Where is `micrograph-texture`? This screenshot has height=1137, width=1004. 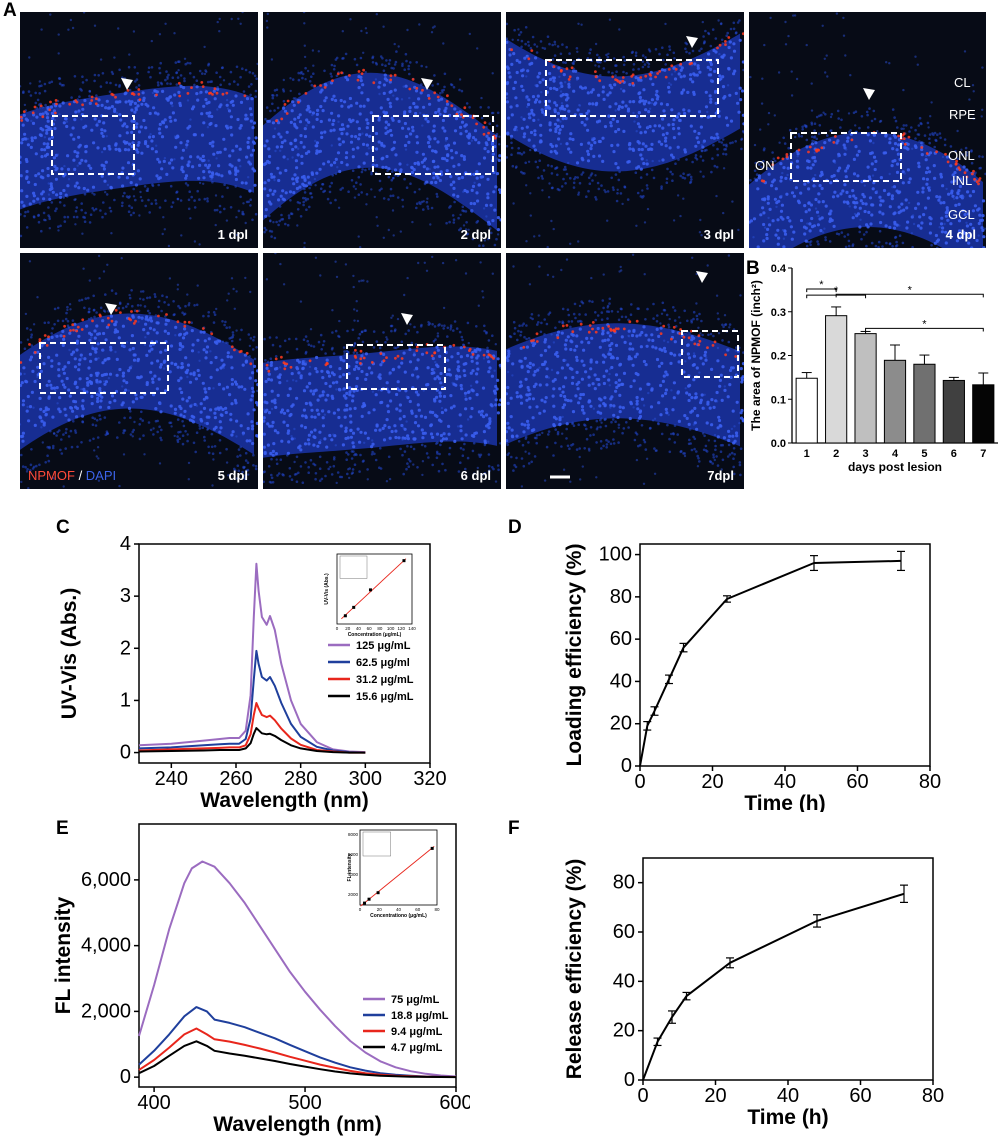 micrograph-texture is located at coordinates (625, 133).